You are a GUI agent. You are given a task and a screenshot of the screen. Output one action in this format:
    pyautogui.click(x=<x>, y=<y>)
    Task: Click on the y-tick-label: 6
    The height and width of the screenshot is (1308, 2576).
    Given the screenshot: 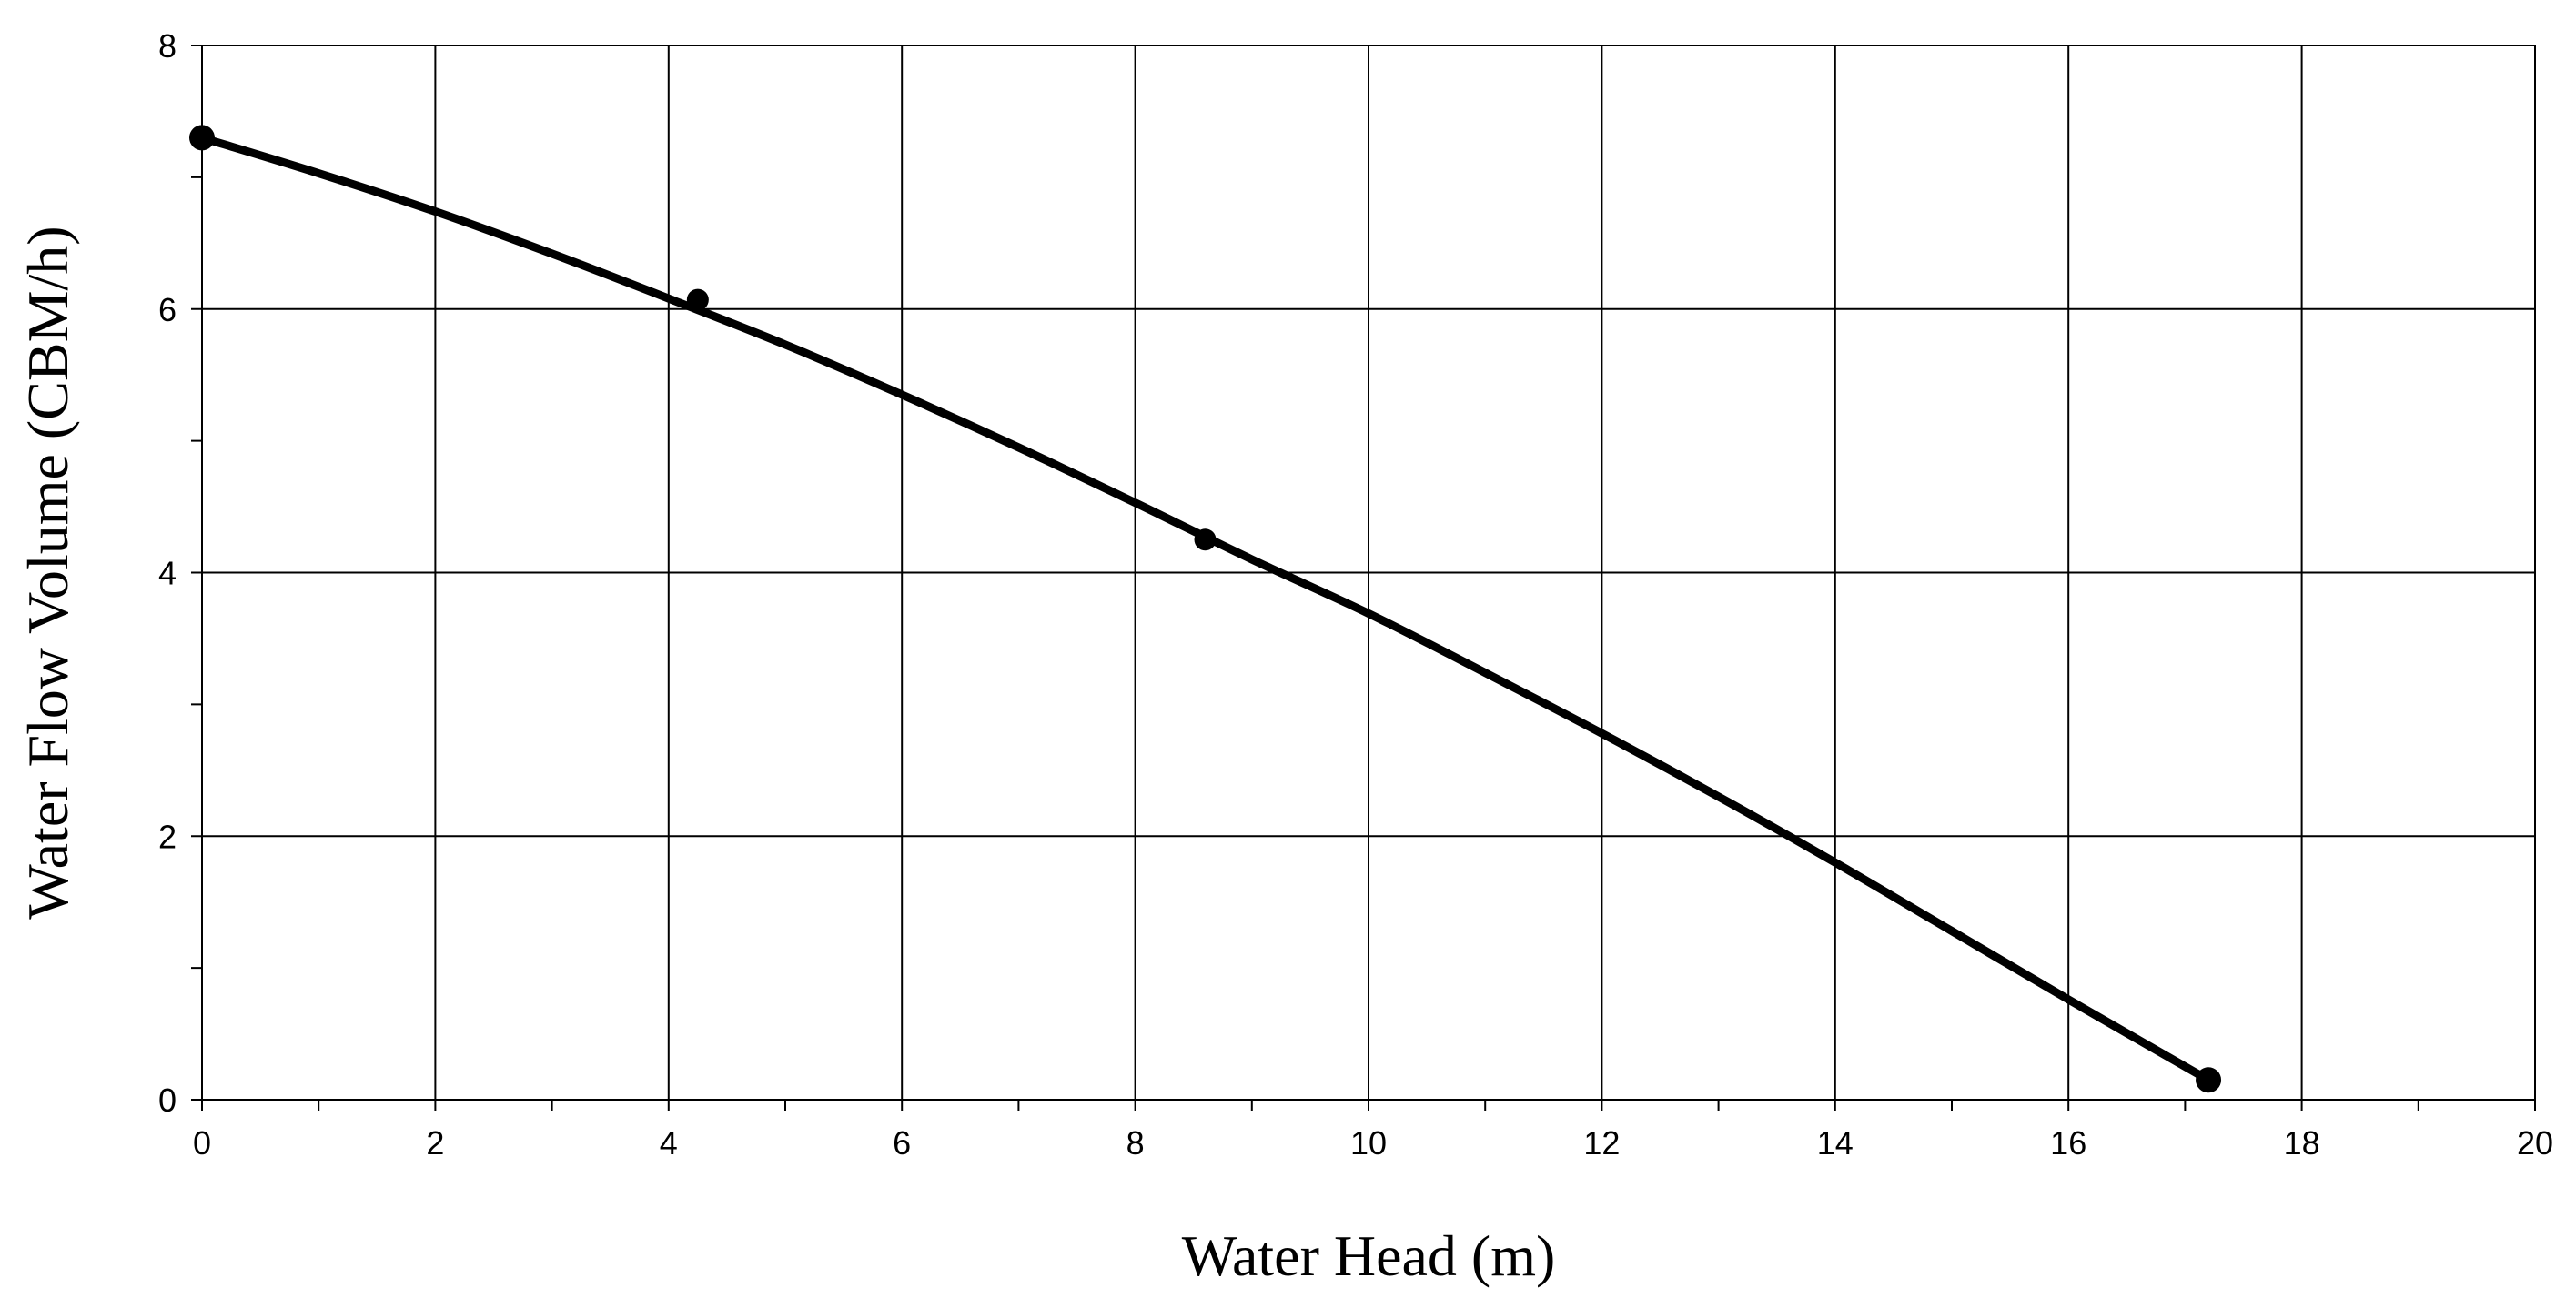 What is the action you would take?
    pyautogui.click(x=167, y=309)
    